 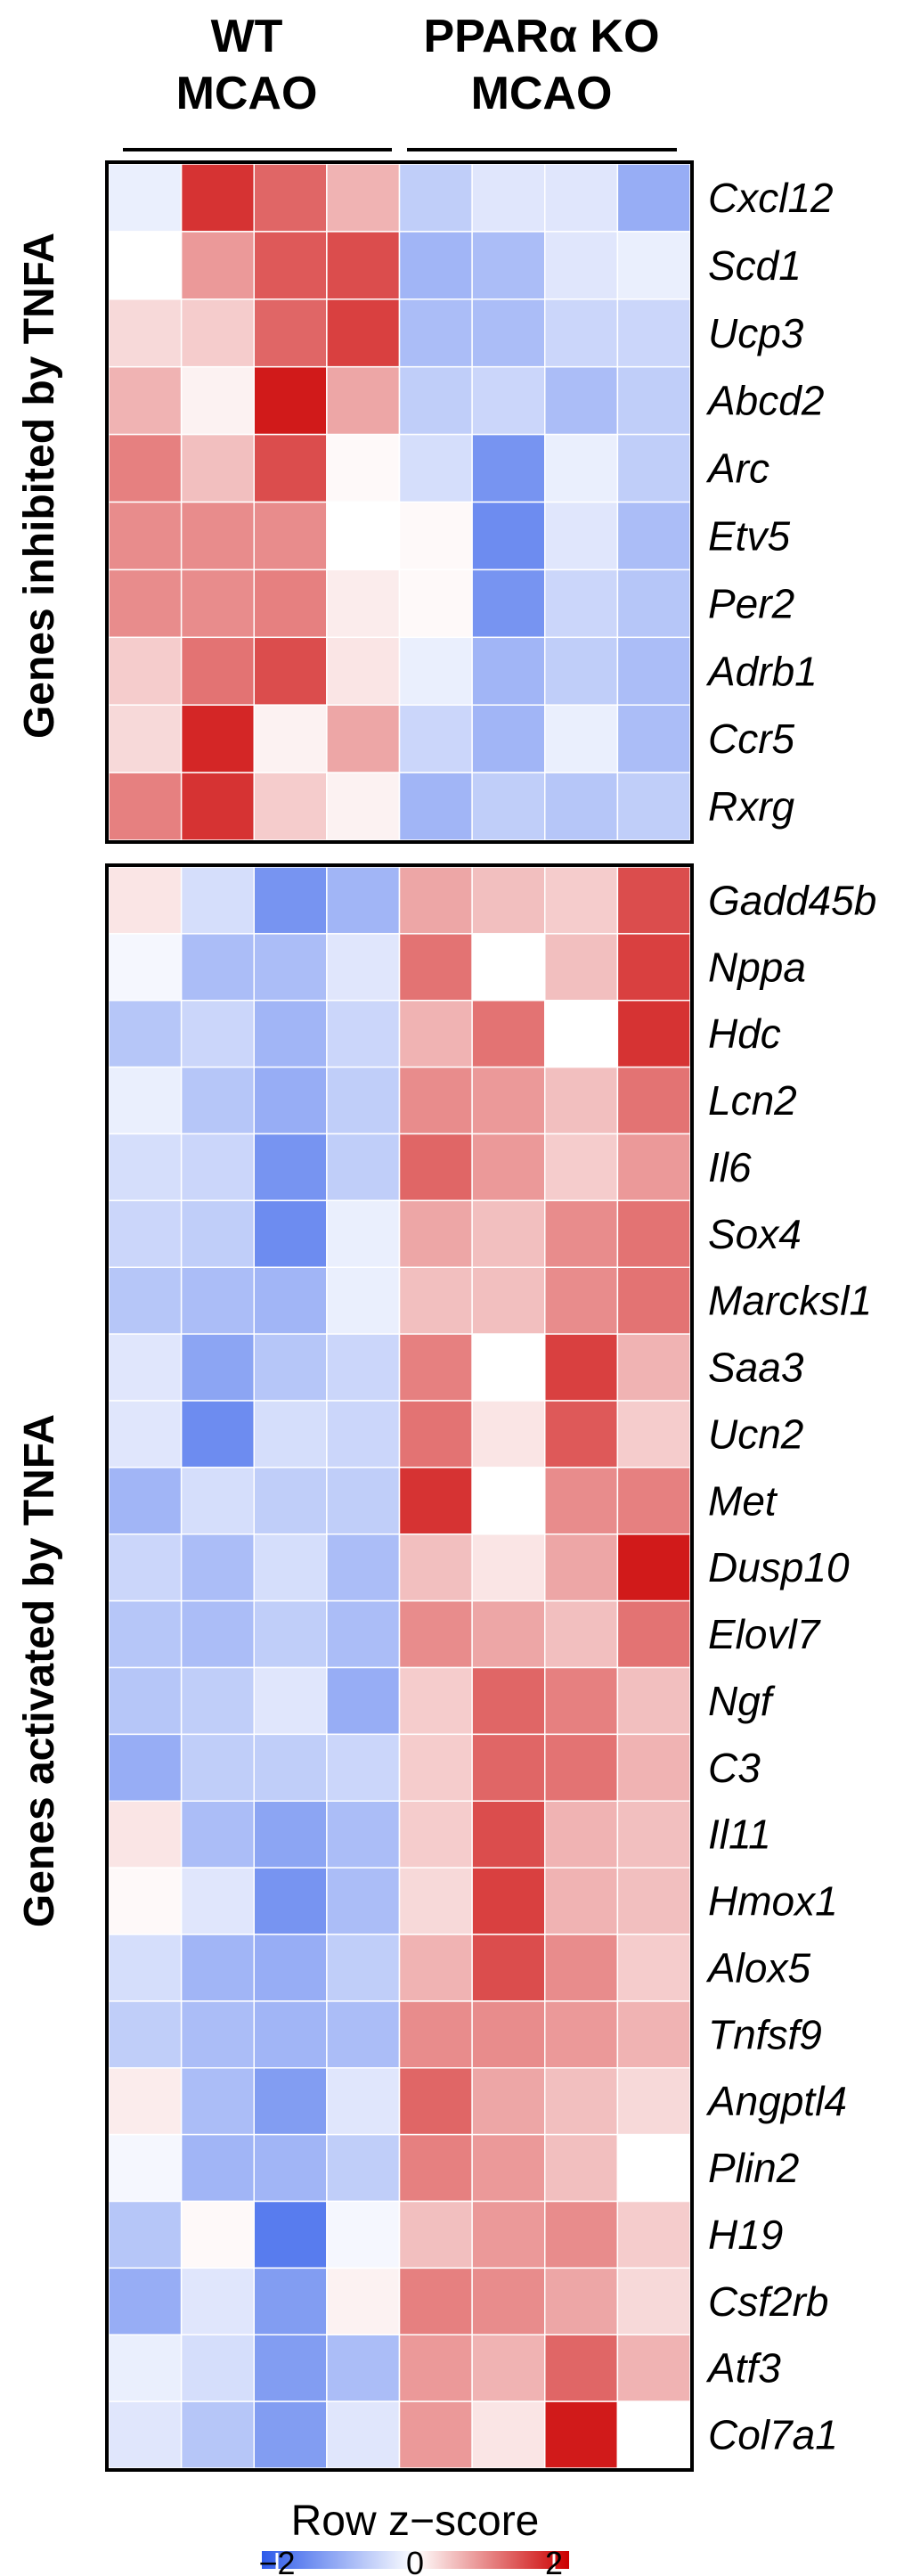 What do you see at coordinates (734, 1768) in the screenshot?
I see `row-label-C3: C3` at bounding box center [734, 1768].